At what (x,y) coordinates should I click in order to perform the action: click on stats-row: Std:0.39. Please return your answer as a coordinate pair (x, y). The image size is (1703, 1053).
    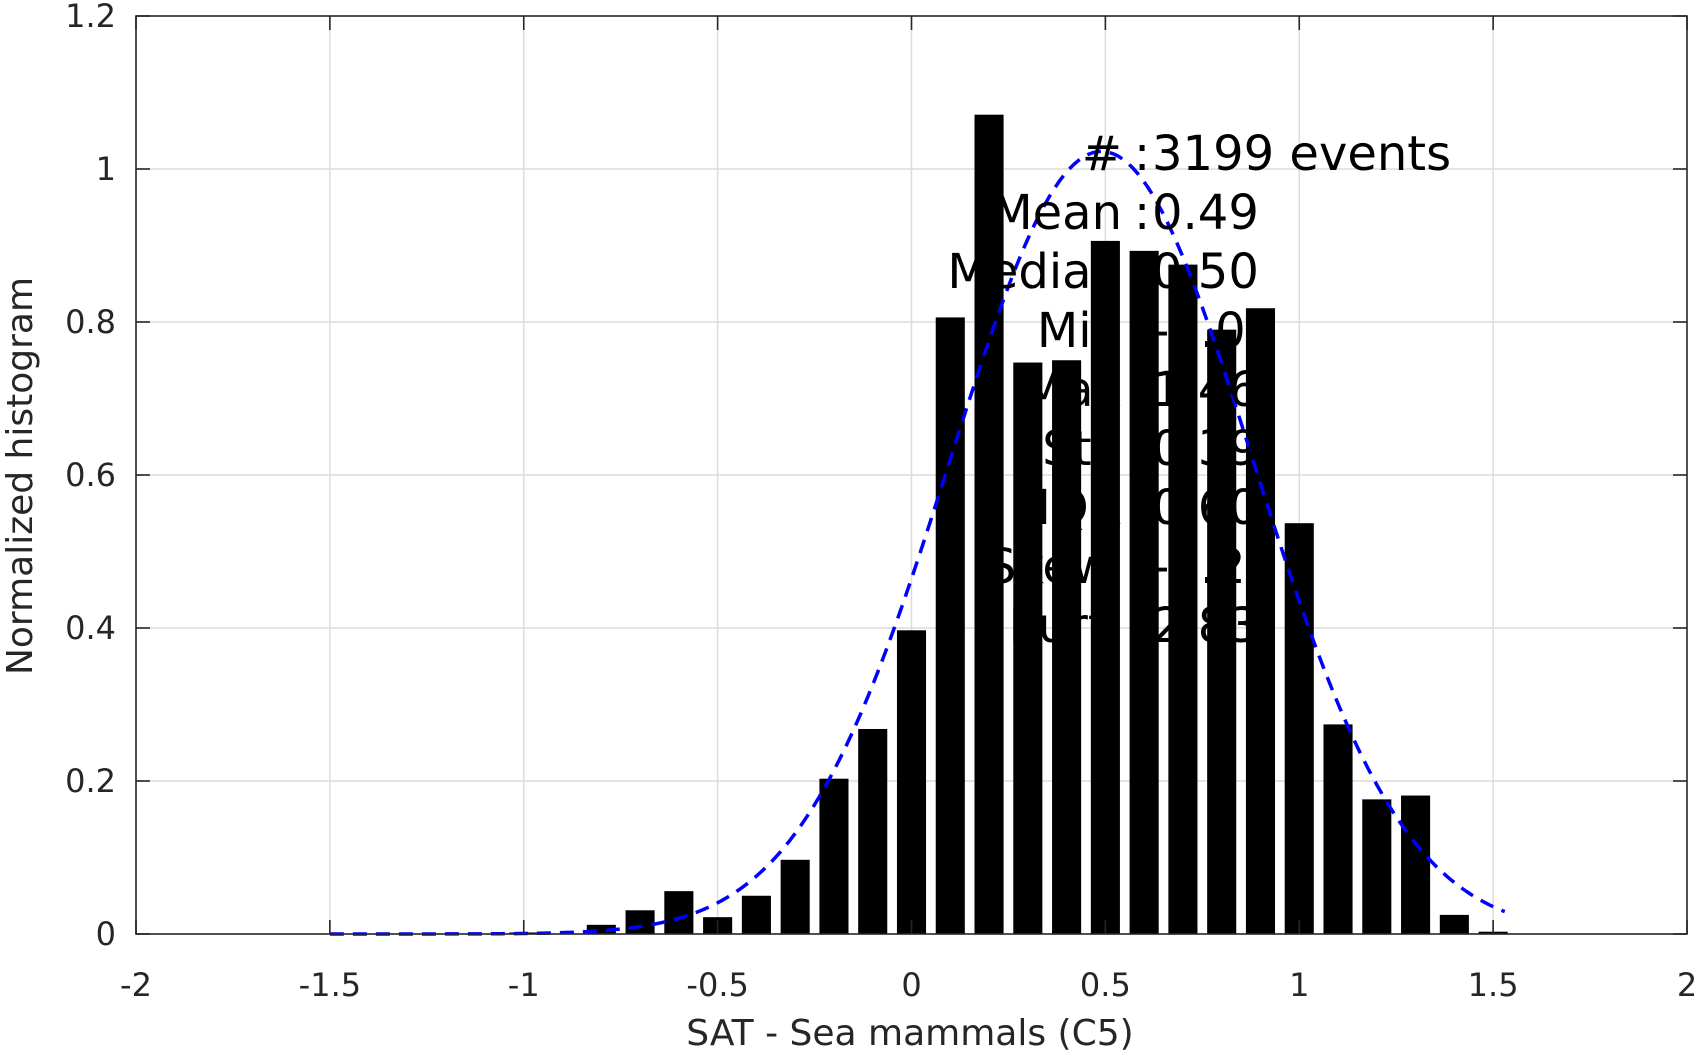
    Looking at the image, I should click on (1150, 449).